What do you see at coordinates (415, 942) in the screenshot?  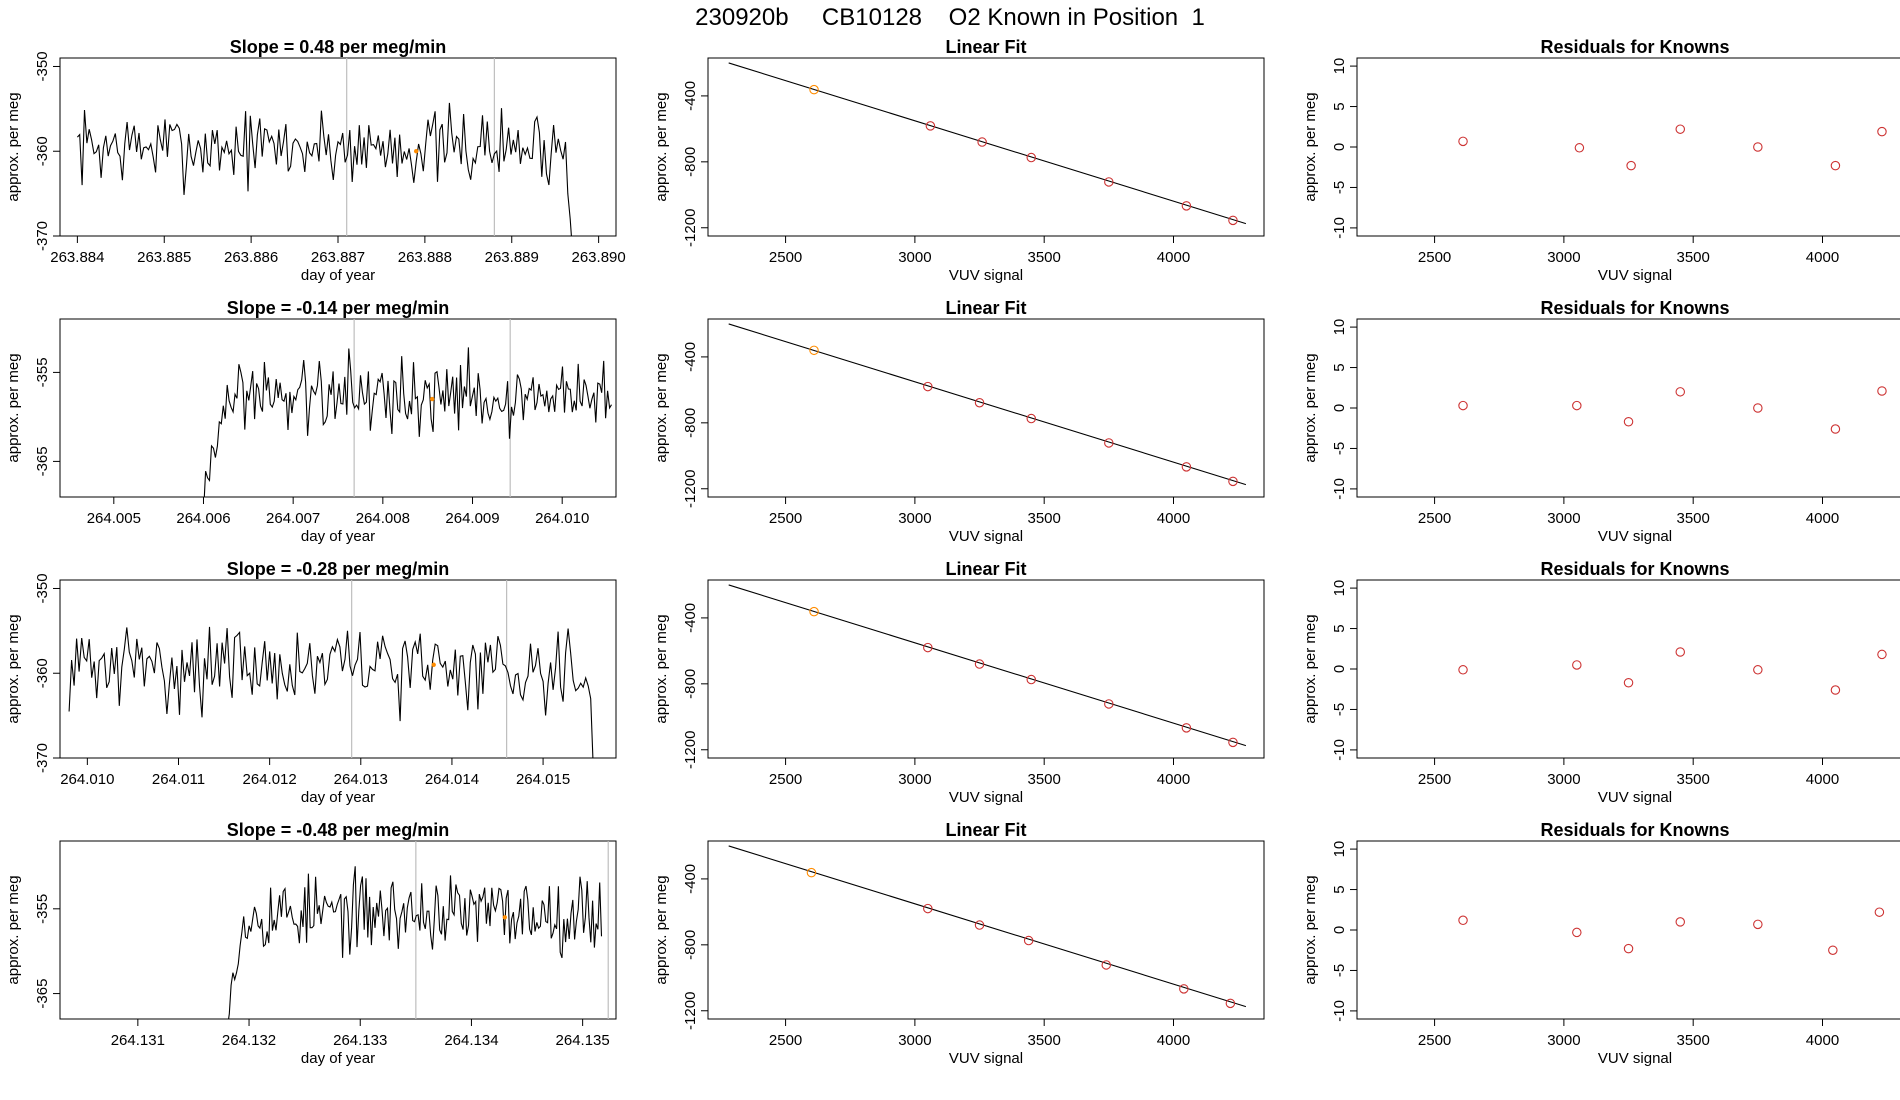 I see `data-series-line` at bounding box center [415, 942].